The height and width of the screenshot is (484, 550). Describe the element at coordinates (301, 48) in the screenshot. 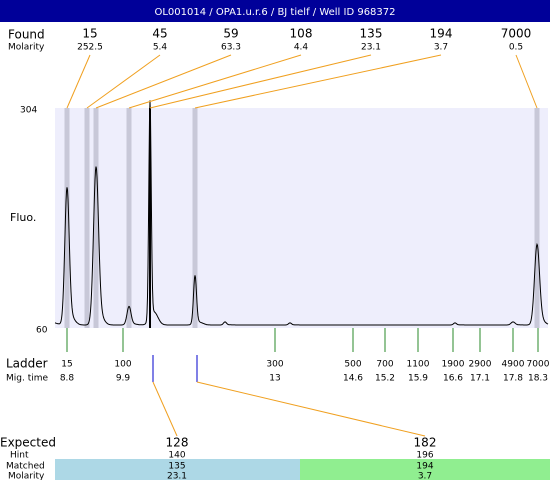

I see `found-molarity: 4.4` at that location.